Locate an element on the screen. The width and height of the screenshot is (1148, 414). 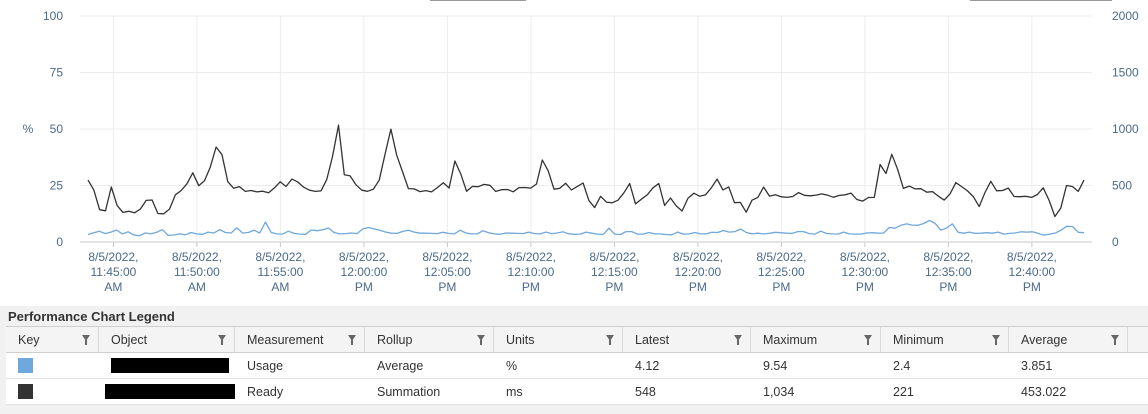
x-tick-label: 8/5/2022, 12:30:00 PM is located at coordinates (865, 272).